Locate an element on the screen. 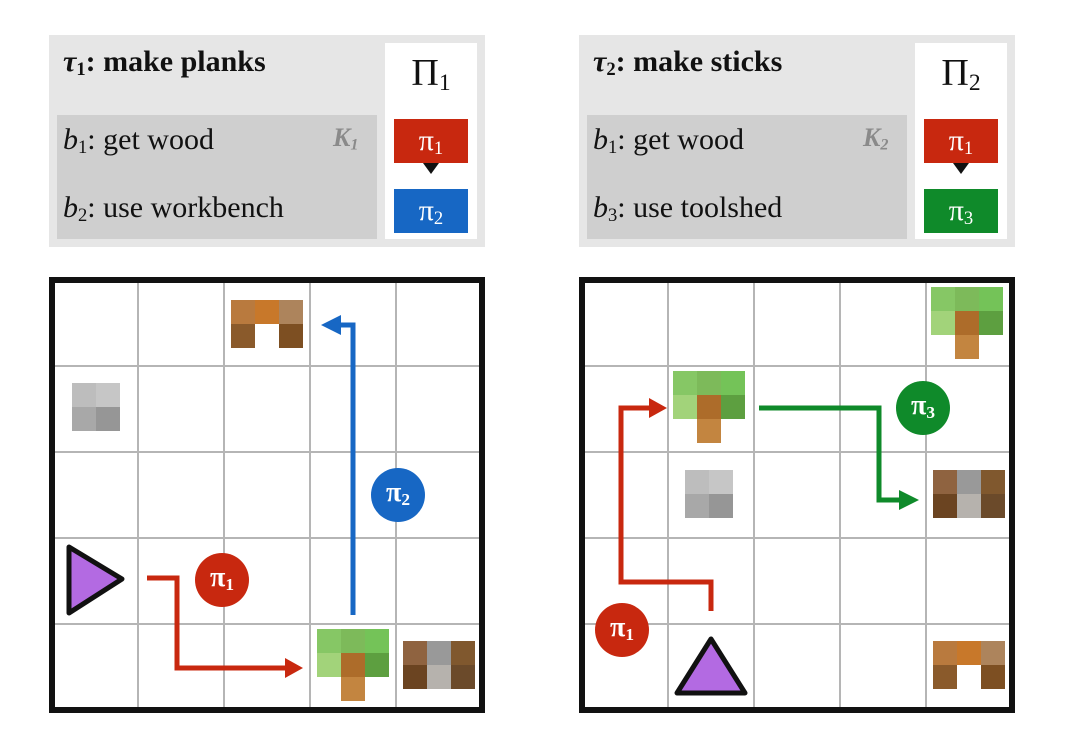 This screenshot has height=746, width=1066. knowledge-box-1: b1: get wood b2: use workbench K1 is located at coordinates (217, 177).